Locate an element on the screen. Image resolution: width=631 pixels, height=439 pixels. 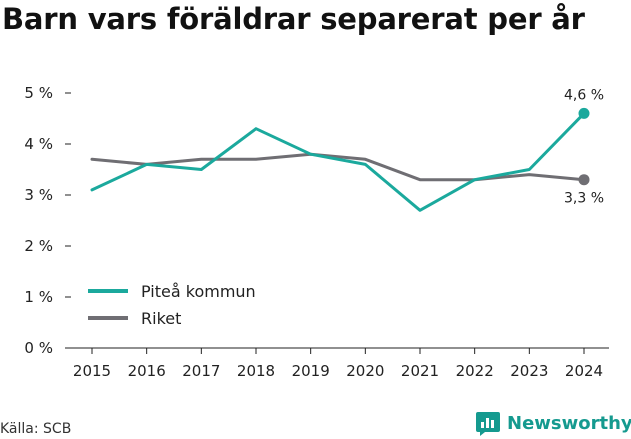
brand-name: Newsworthy is located at coordinates (569, 423).